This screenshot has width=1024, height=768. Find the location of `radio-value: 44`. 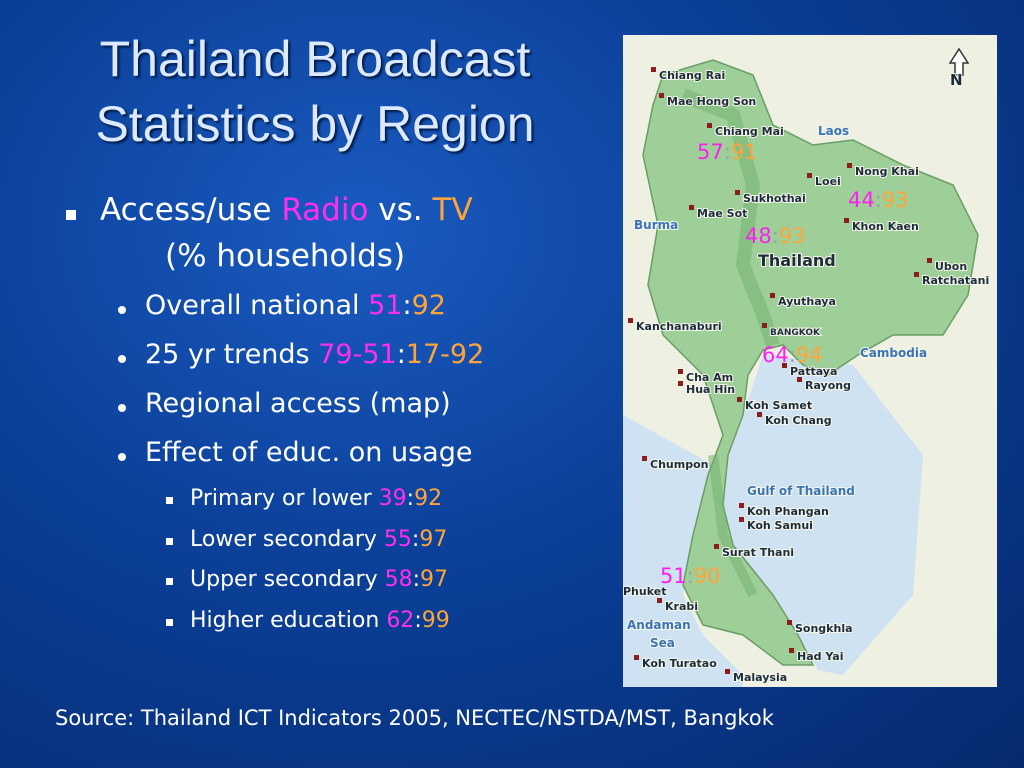

radio-value: 44 is located at coordinates (861, 200).